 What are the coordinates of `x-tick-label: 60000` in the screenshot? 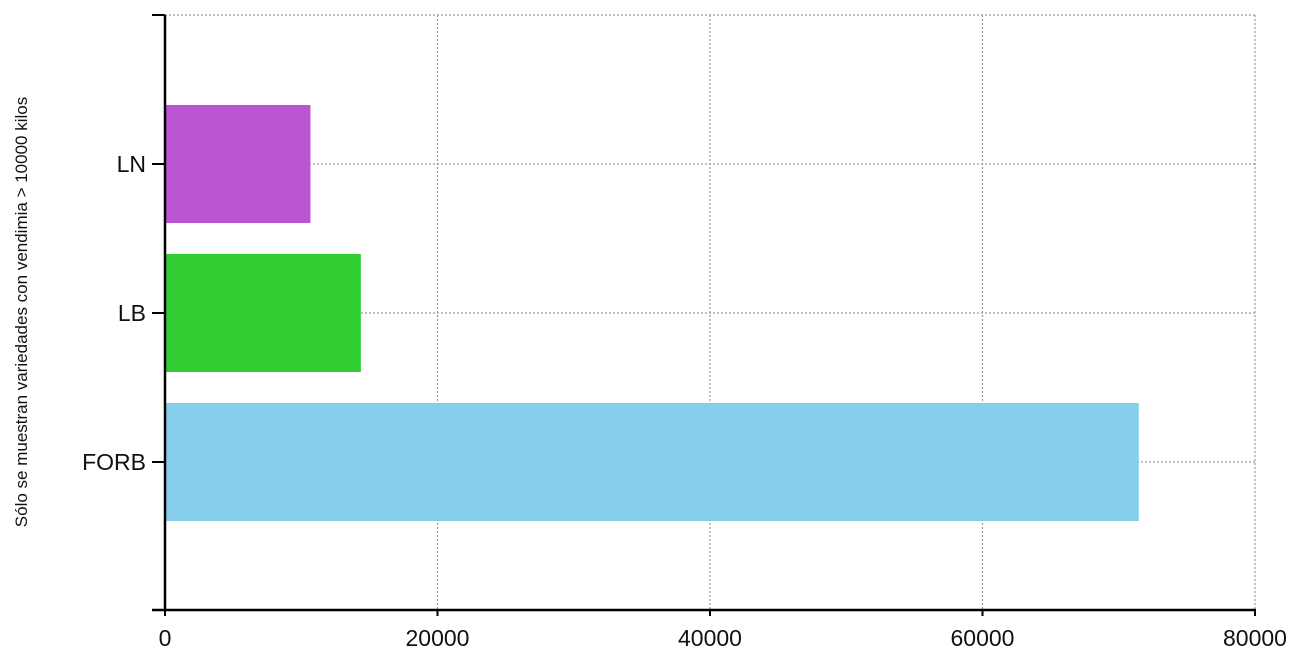 It's located at (983, 638).